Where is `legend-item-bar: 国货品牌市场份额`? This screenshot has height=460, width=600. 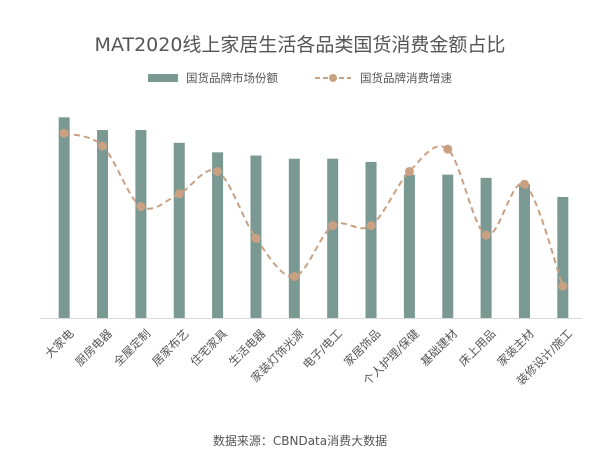
legend-item-bar: 国货品牌市场份额 is located at coordinates (213, 78).